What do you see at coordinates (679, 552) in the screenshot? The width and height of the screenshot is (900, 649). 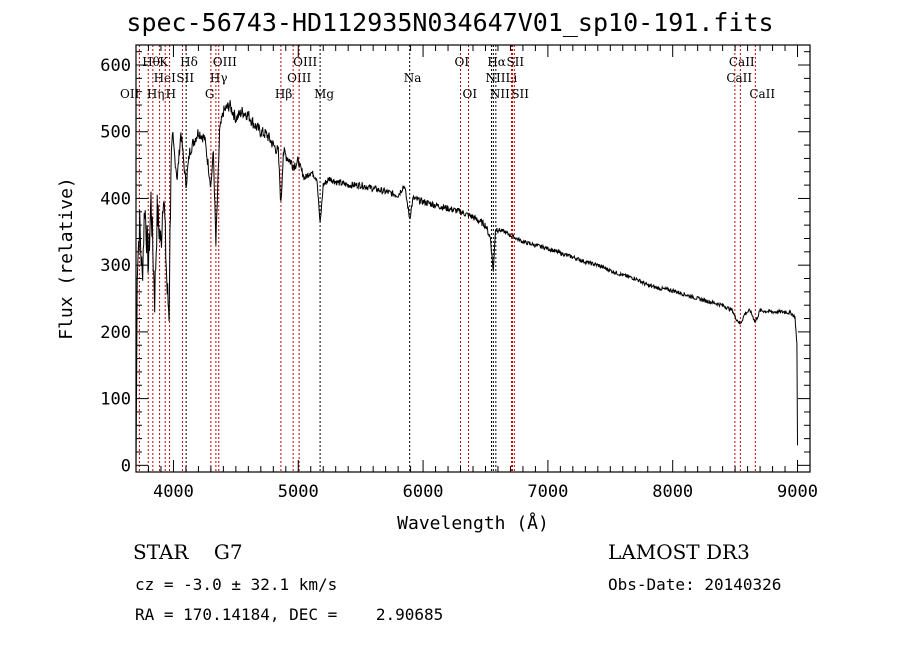 I see `survey-label: LAMOST DR3` at bounding box center [679, 552].